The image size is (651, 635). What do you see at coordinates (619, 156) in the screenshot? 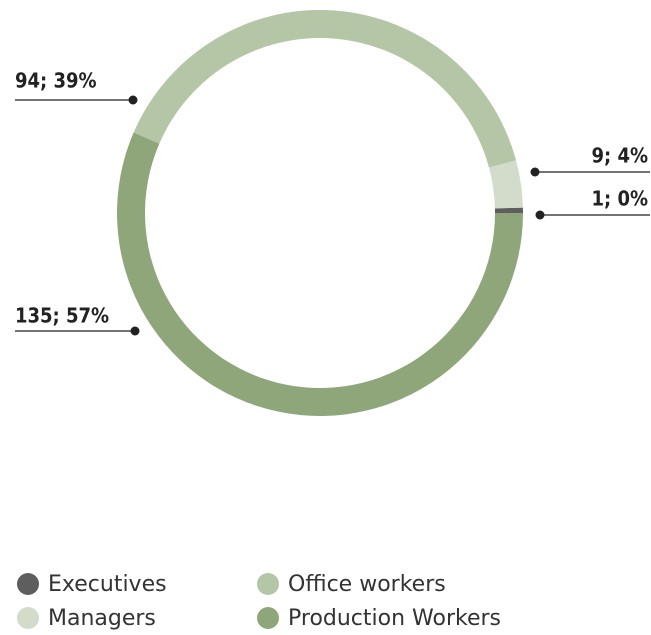
I see `value-label: 9; 4%` at bounding box center [619, 156].